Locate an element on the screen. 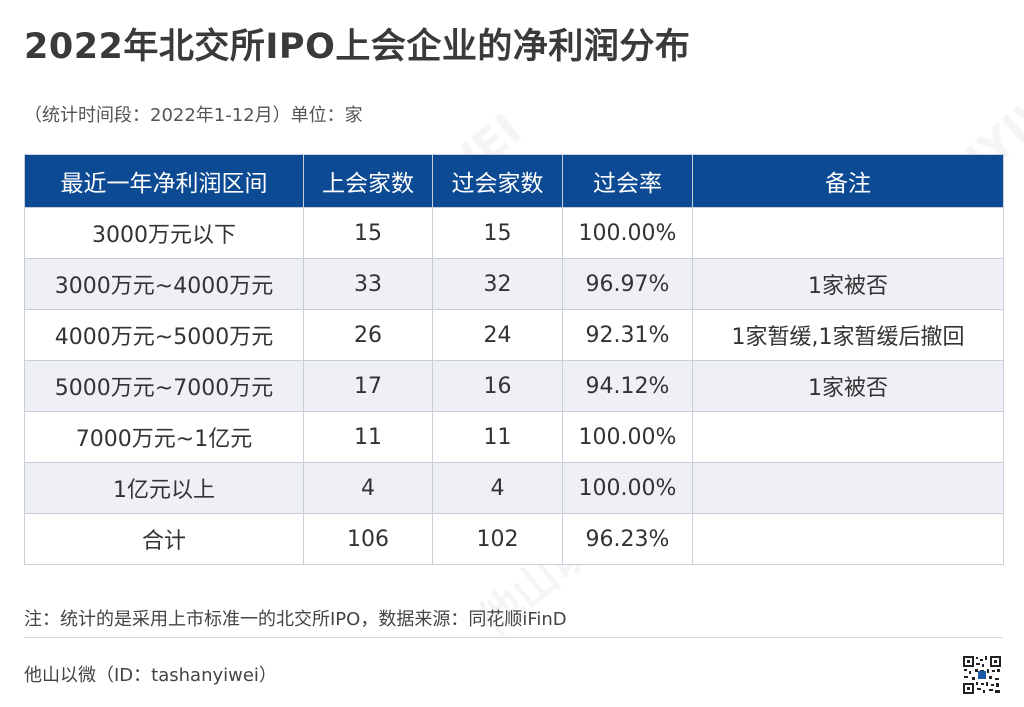  footer-divider is located at coordinates (513, 637).